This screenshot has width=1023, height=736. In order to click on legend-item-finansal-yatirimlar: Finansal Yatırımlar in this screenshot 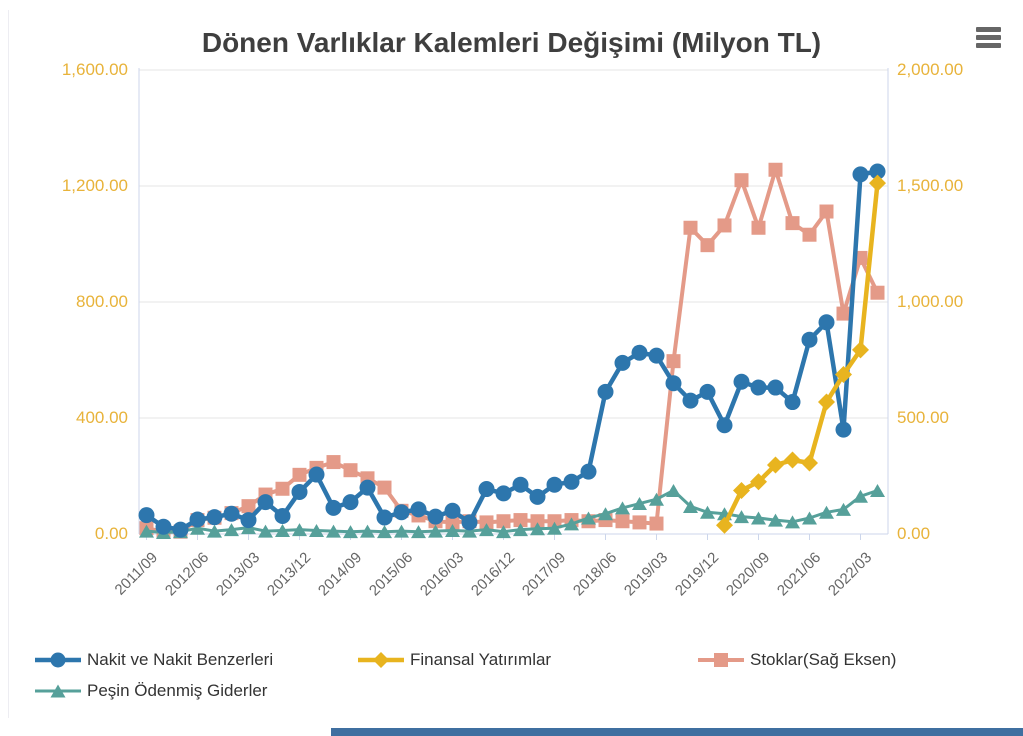, I will do `click(454, 660)`.